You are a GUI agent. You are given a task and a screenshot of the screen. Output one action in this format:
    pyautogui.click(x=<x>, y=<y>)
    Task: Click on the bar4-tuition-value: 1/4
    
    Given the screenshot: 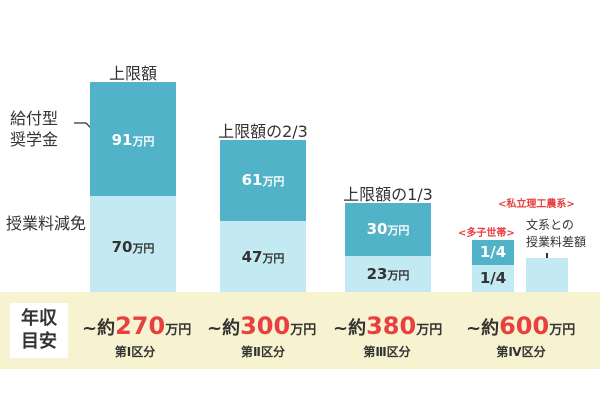 What is the action you would take?
    pyautogui.click(x=493, y=278)
    